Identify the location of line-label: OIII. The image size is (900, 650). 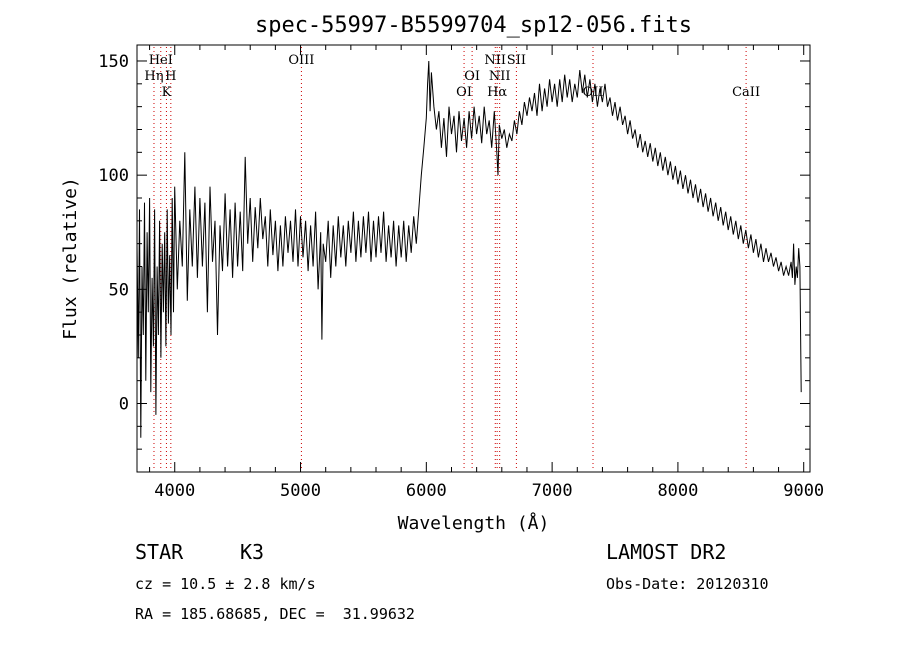
(301, 60).